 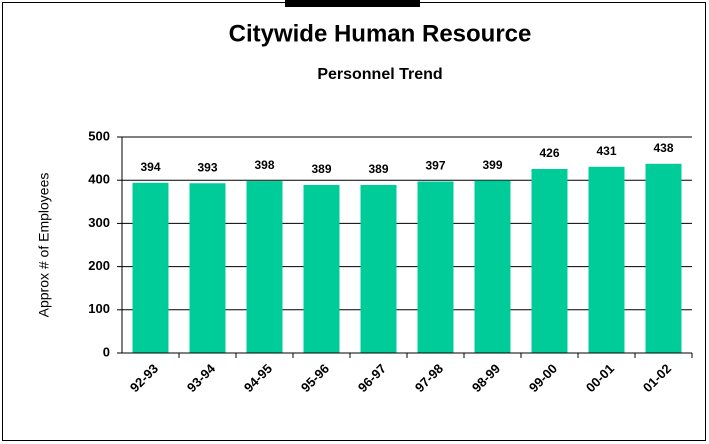 I want to click on value-label: 426, so click(x=549, y=153).